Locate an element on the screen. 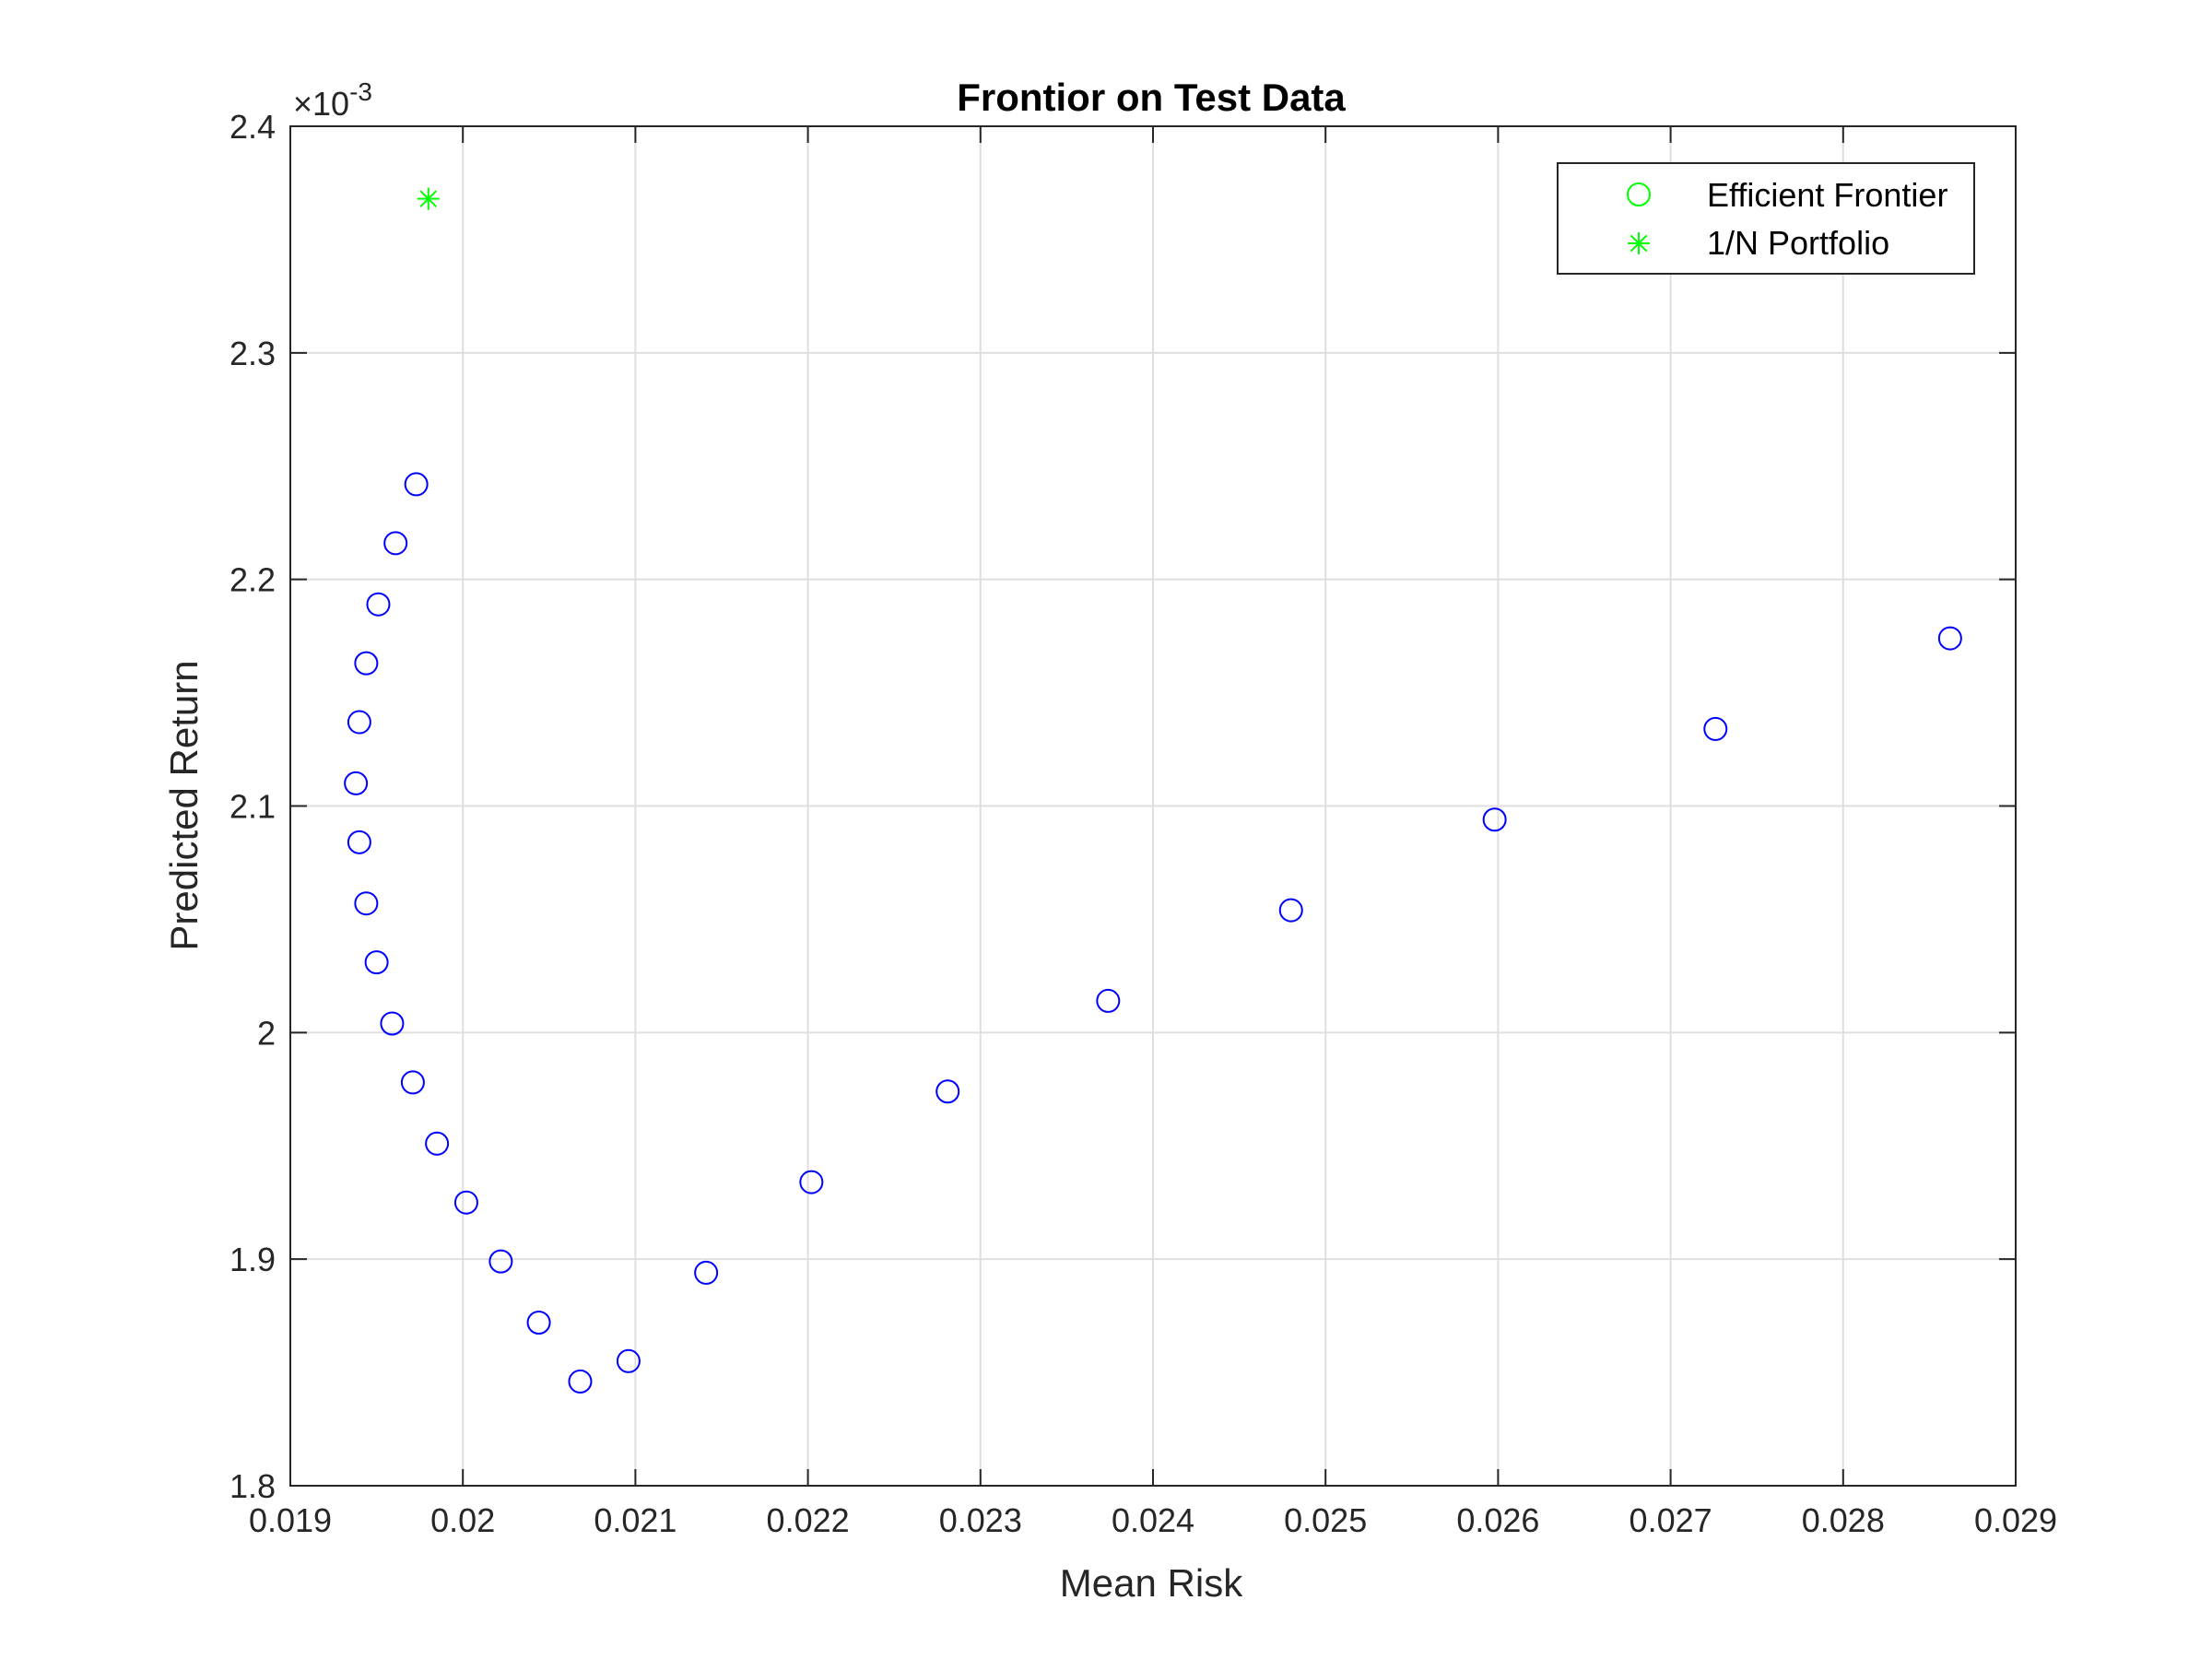 The height and width of the screenshot is (1659, 2212). legend: Efficient Frontier 1/N Portfolio is located at coordinates (1766, 218).